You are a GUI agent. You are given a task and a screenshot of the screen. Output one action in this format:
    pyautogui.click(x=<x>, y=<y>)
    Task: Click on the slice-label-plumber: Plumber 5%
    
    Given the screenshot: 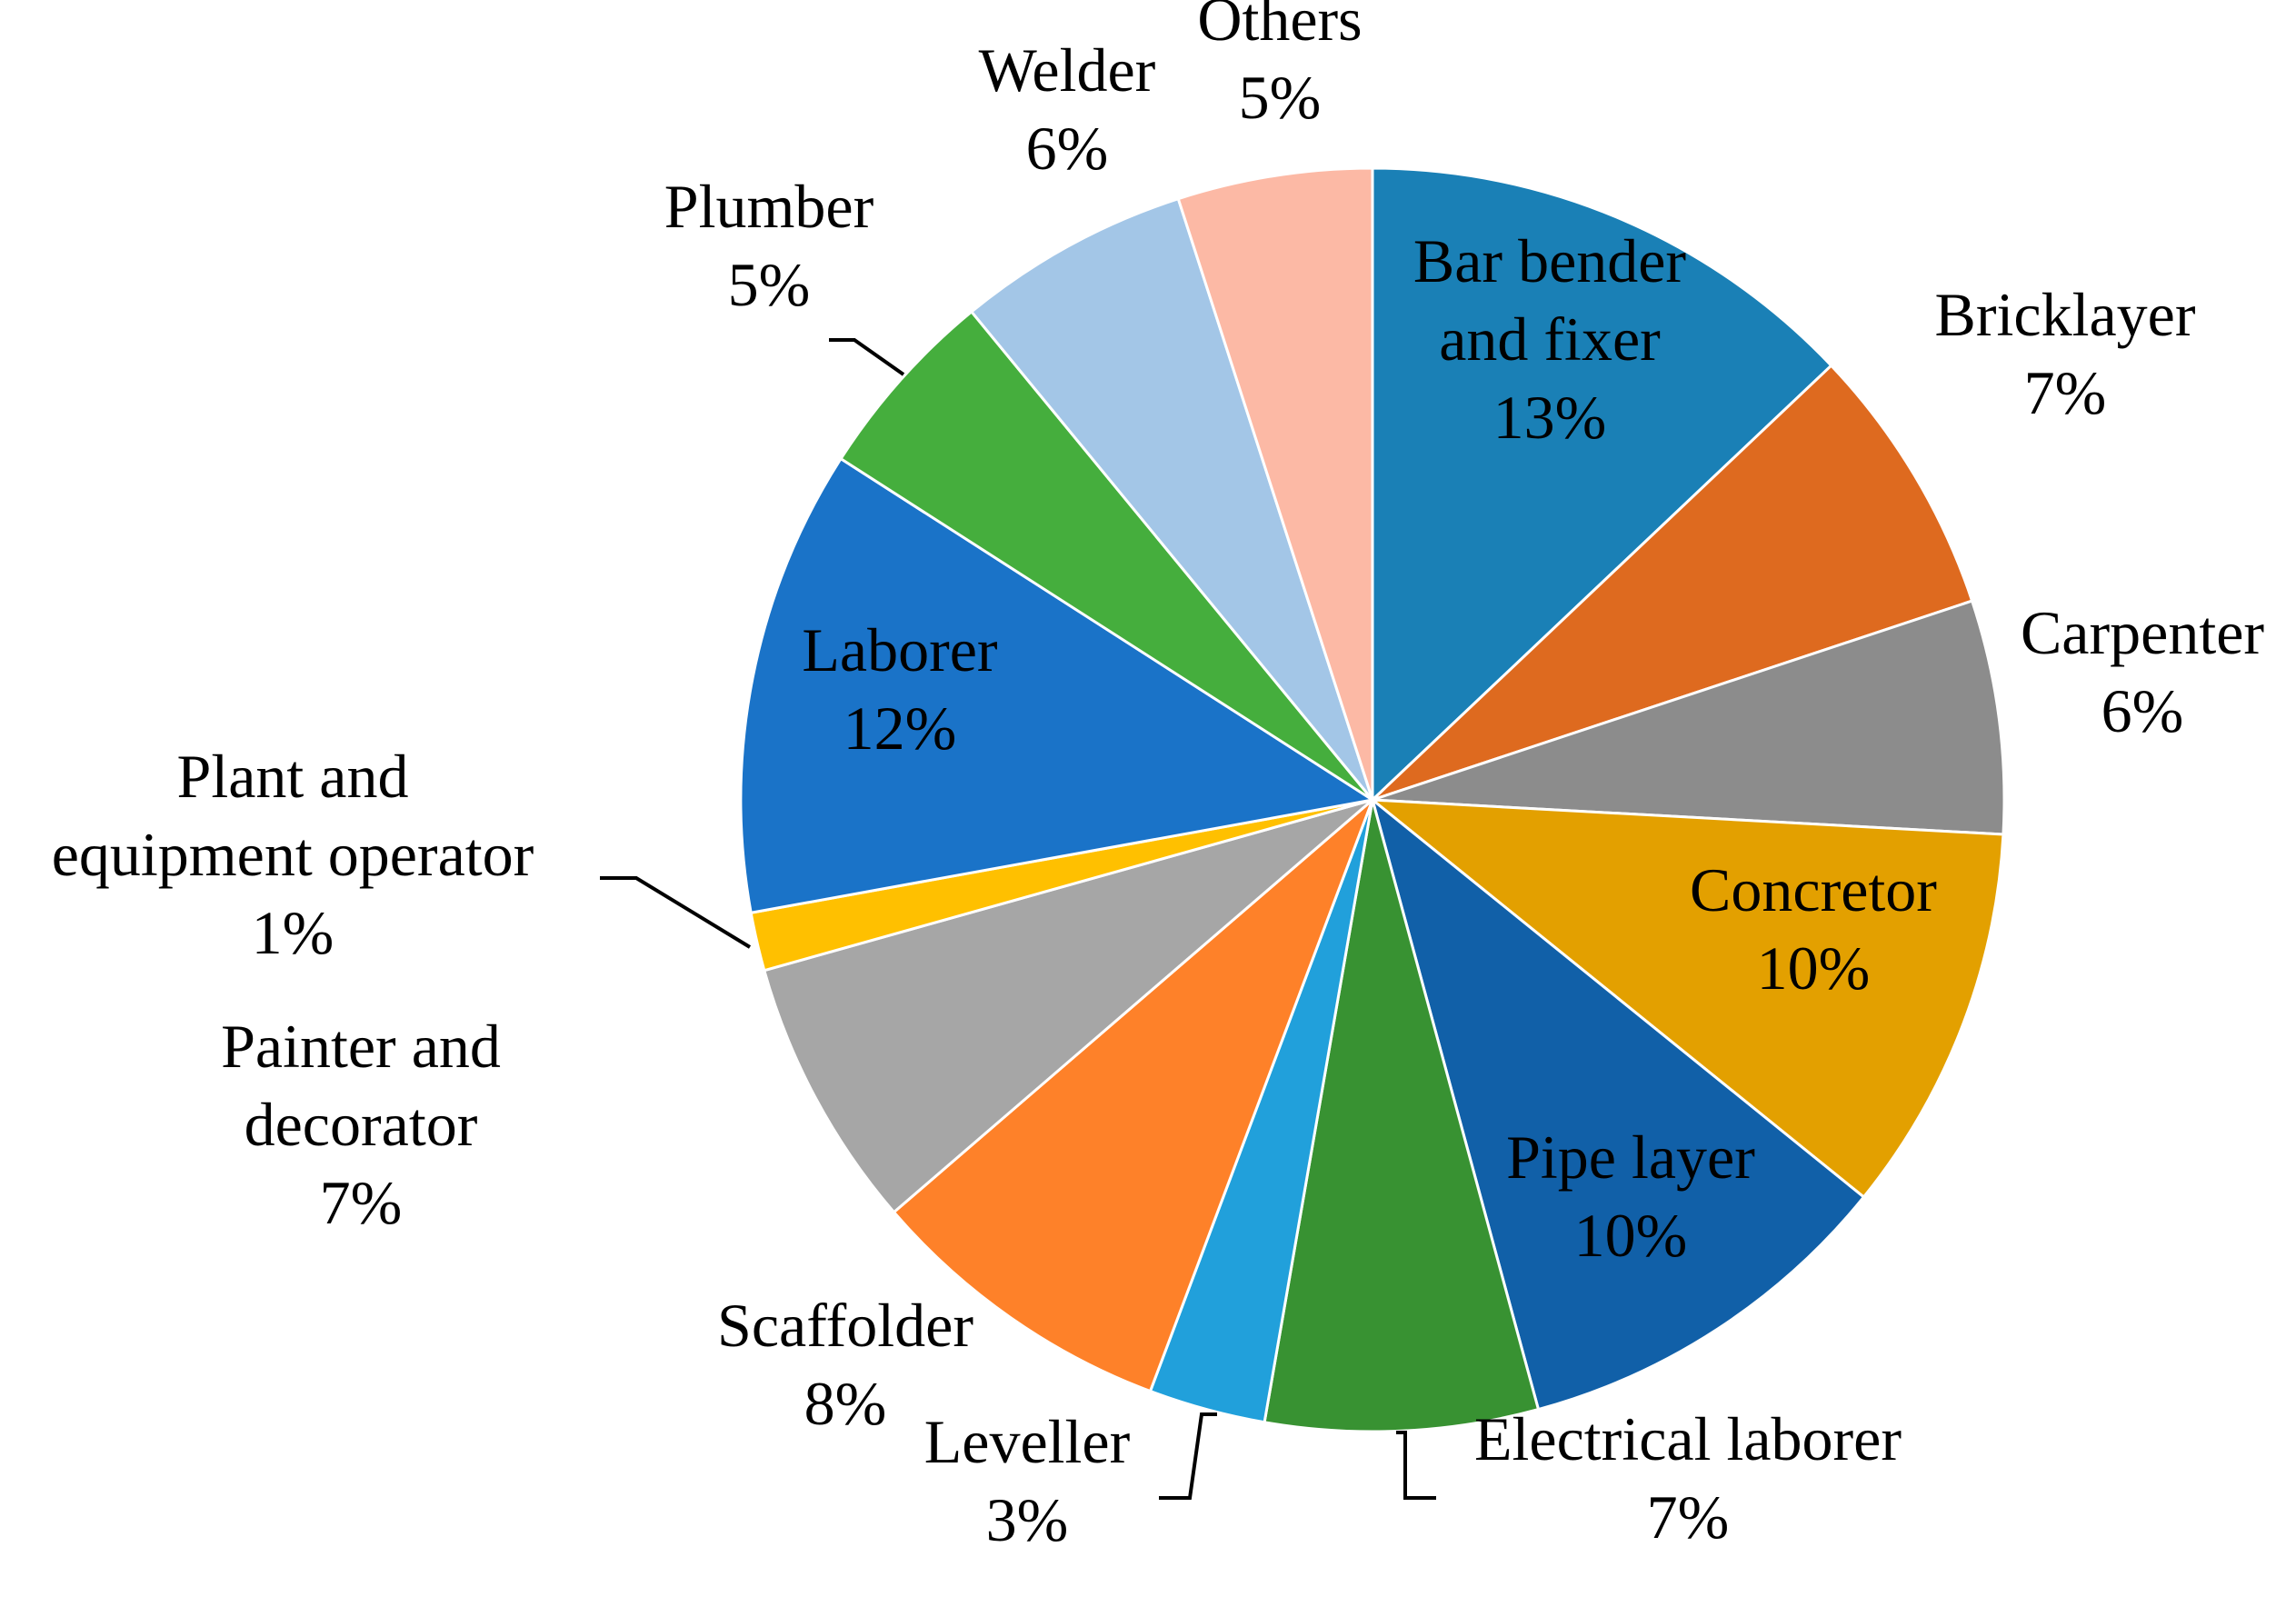 What is the action you would take?
    pyautogui.click(x=769, y=246)
    